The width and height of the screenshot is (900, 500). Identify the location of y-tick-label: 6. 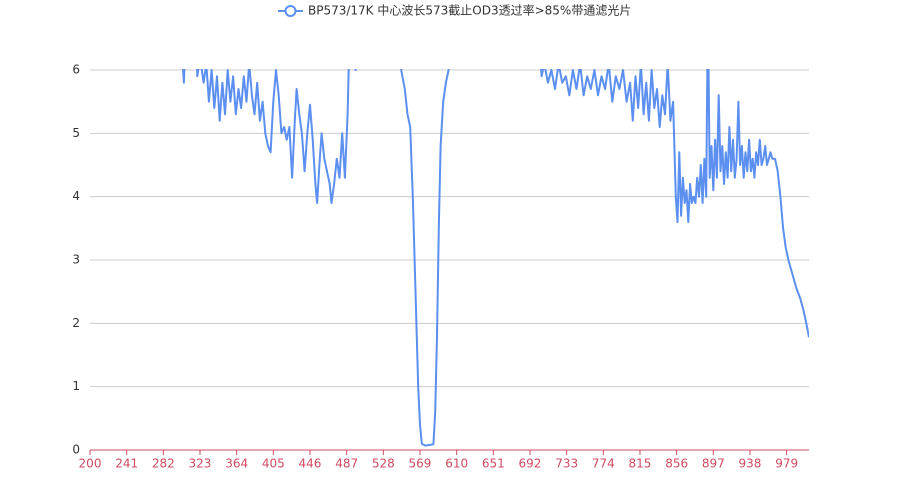
(76, 70).